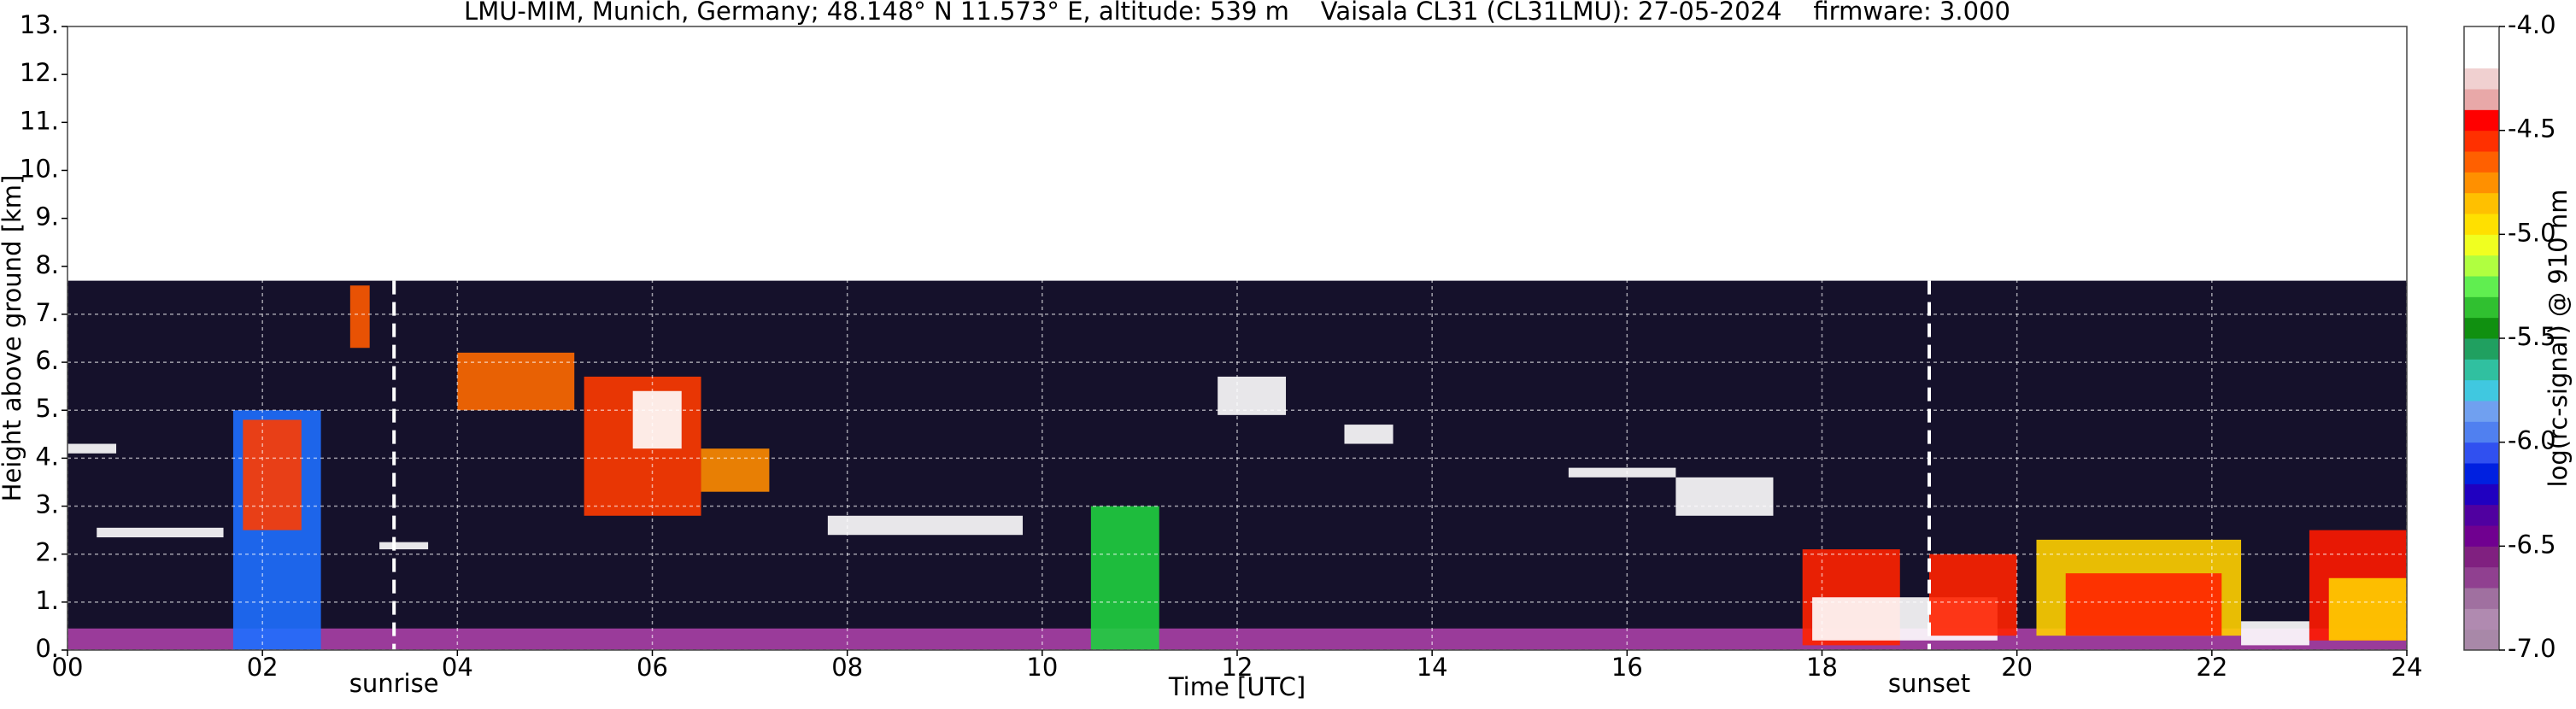 Image resolution: width=2576 pixels, height=709 pixels. Describe the element at coordinates (1627, 667) in the screenshot. I see `x-tick-label: 16` at that location.